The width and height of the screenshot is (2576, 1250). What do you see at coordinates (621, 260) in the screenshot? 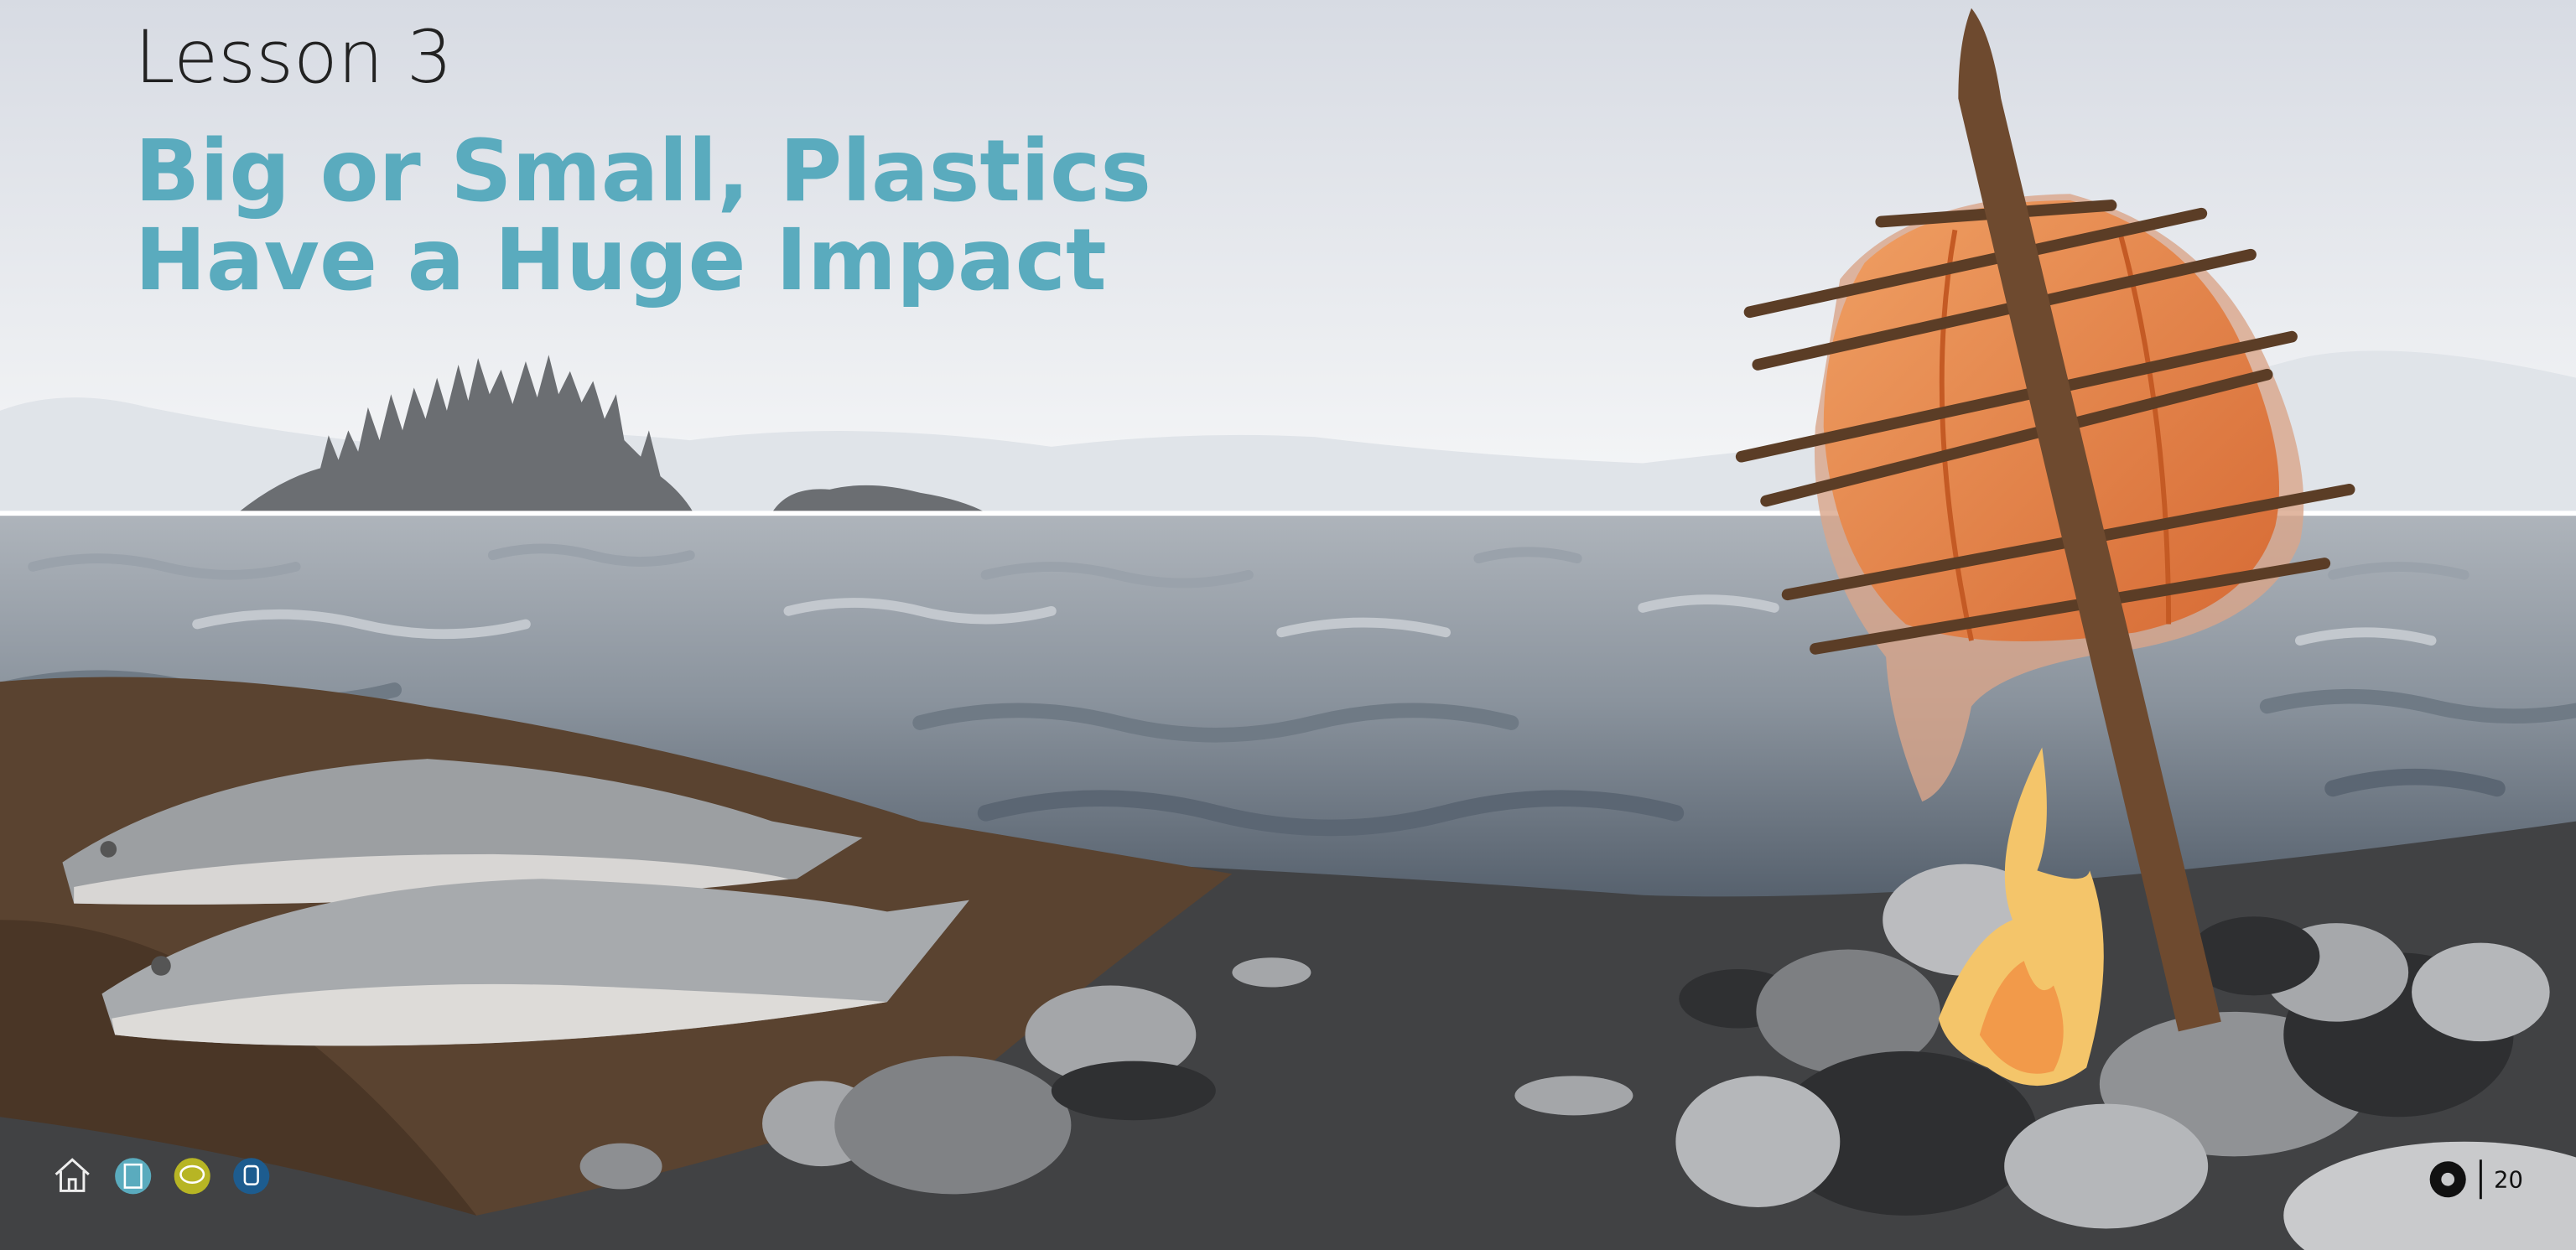
I see `title-line: Have a Huge Impact` at bounding box center [621, 260].